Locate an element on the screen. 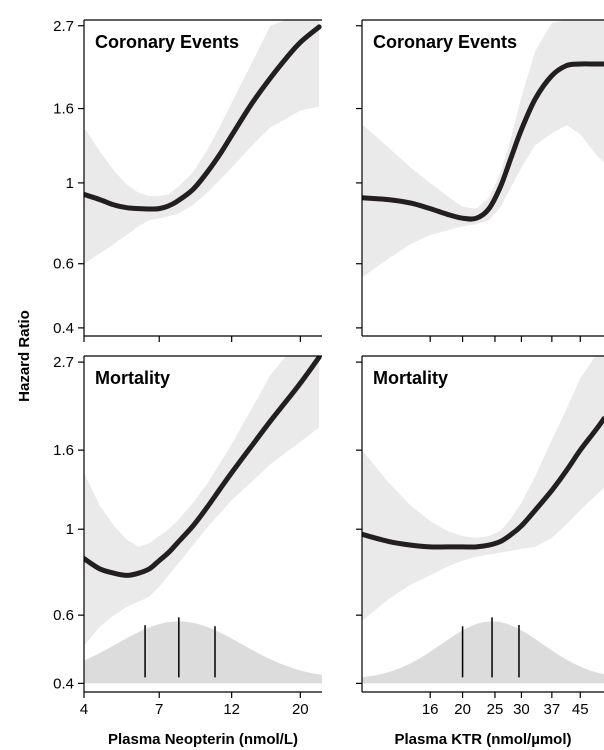  x-tick-label: 7 is located at coordinates (159, 709).